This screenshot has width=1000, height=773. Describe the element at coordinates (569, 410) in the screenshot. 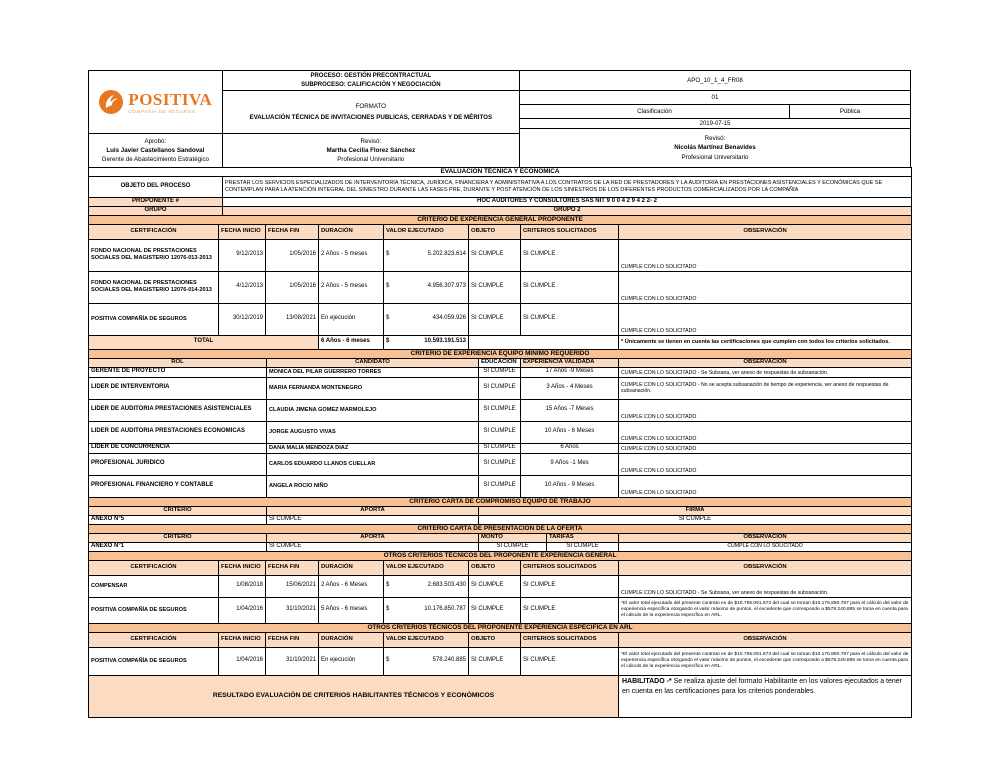

I see `experiencia-cell: 15 Años -7 Meses` at that location.